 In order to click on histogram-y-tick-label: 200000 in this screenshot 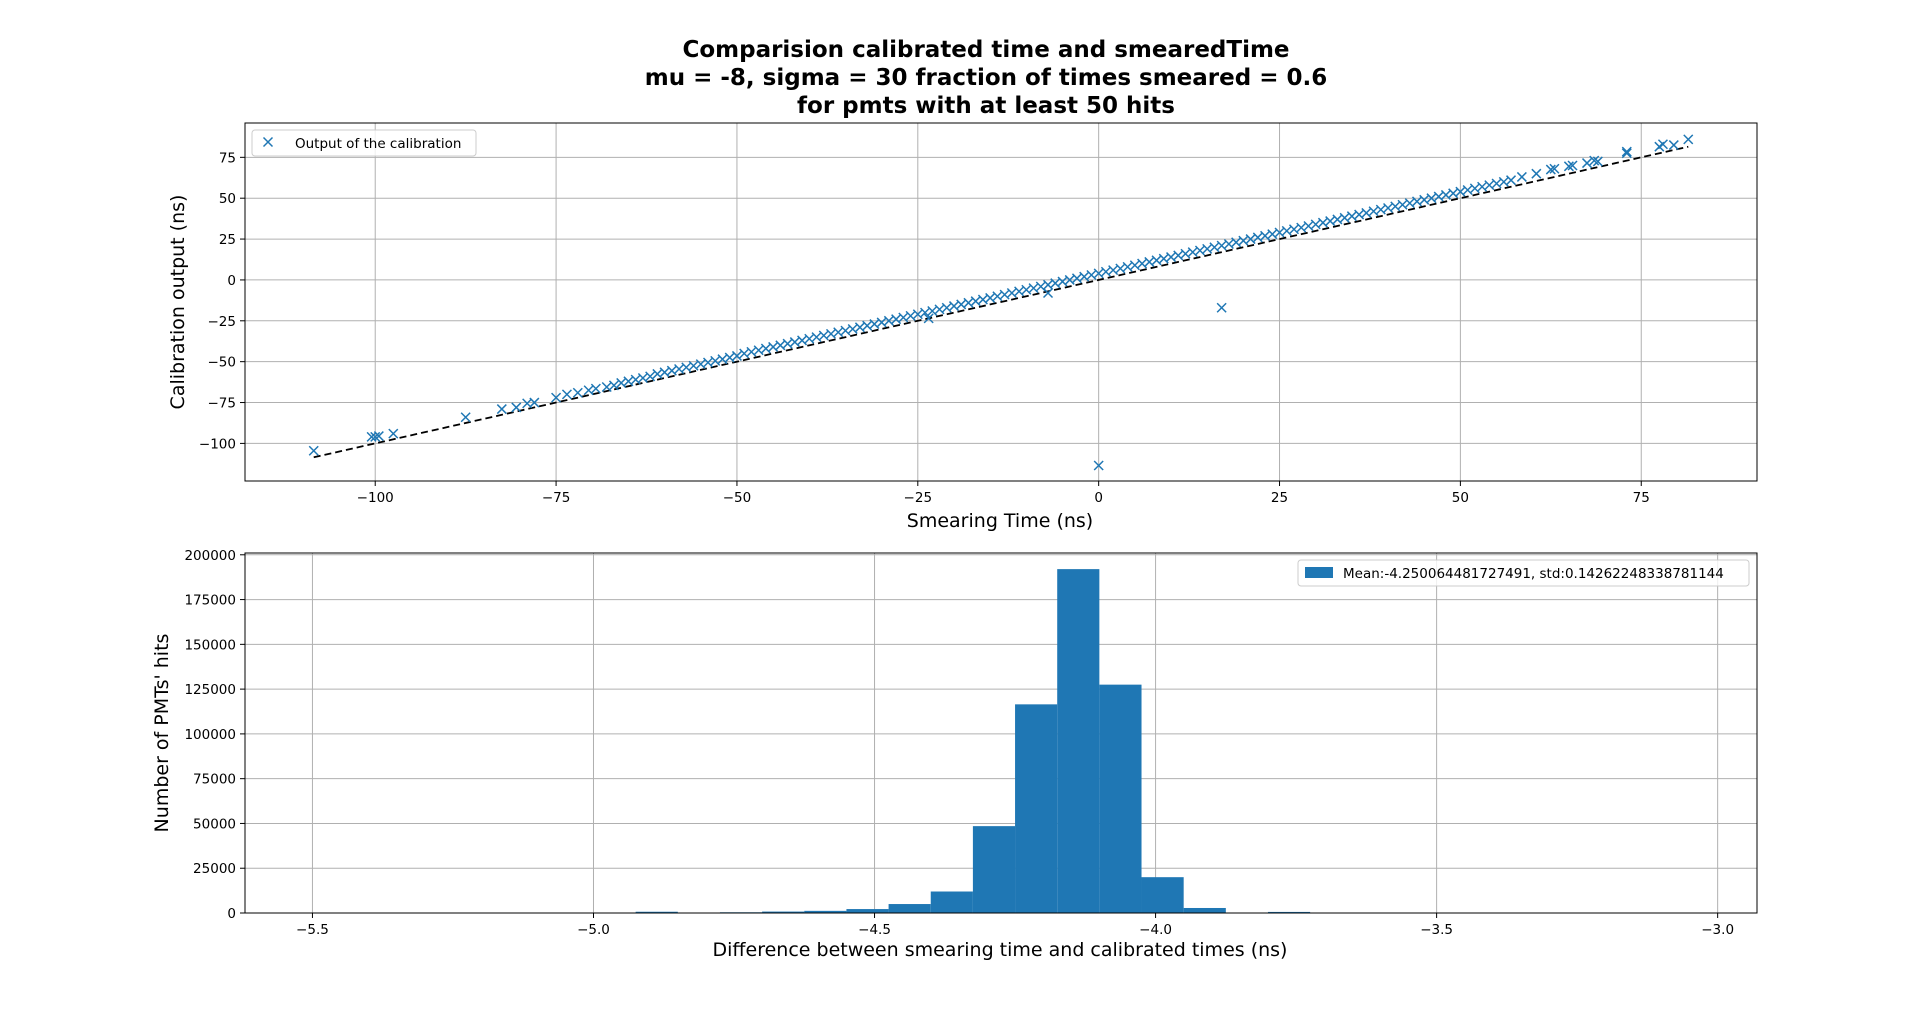, I will do `click(210, 556)`.